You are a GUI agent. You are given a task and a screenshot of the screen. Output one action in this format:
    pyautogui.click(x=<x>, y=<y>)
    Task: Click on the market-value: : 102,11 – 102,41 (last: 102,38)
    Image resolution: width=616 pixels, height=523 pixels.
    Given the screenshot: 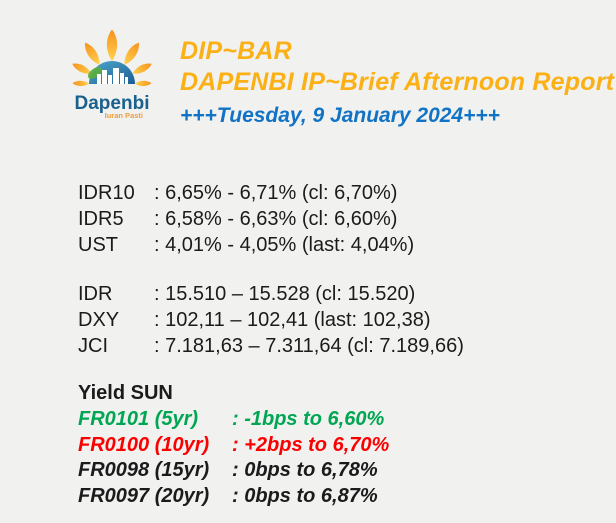 What is the action you would take?
    pyautogui.click(x=292, y=320)
    